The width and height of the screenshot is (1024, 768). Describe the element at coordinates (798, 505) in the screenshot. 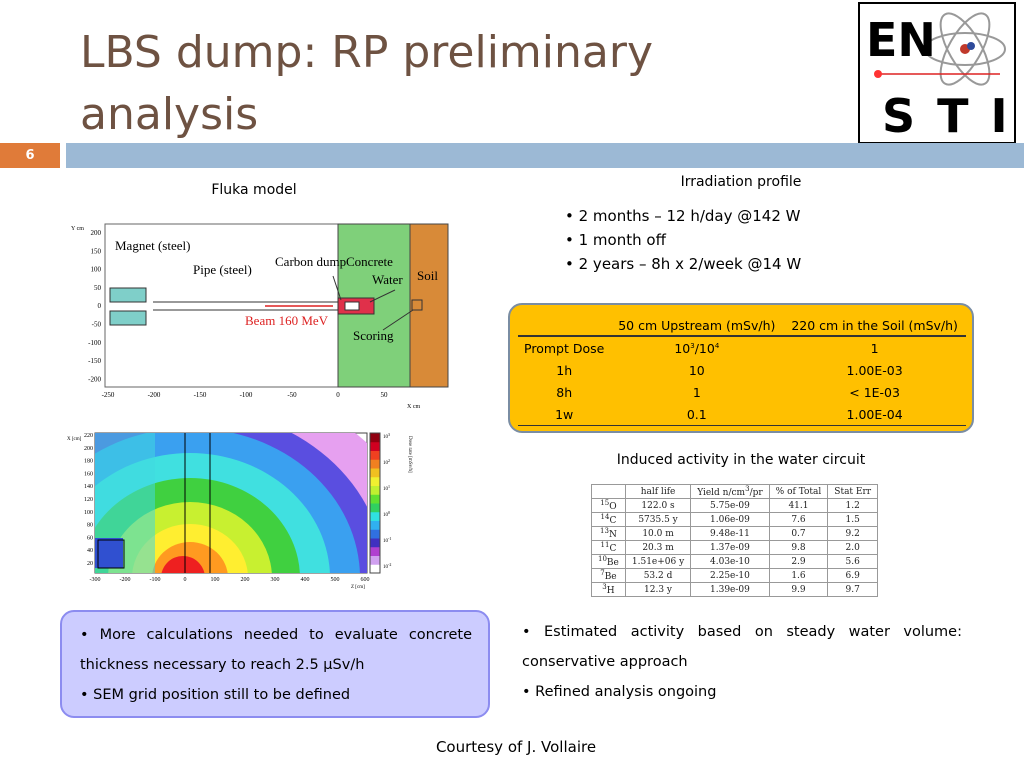

I see `cell: 41.1` at that location.